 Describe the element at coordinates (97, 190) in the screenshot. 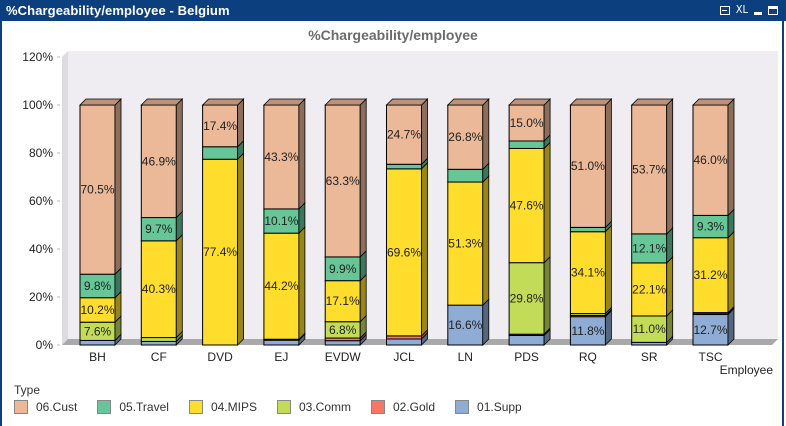

I see `data-label: 70.5%` at that location.